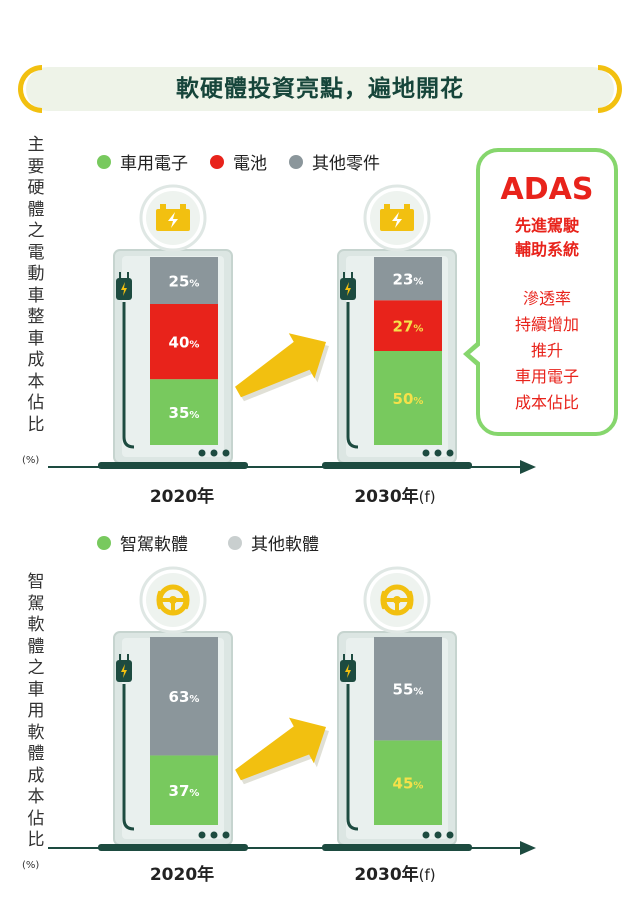 This screenshot has width=640, height=910. I want to click on title-banner: 軟硬體投資亮點，遍地開花, so click(320, 89).